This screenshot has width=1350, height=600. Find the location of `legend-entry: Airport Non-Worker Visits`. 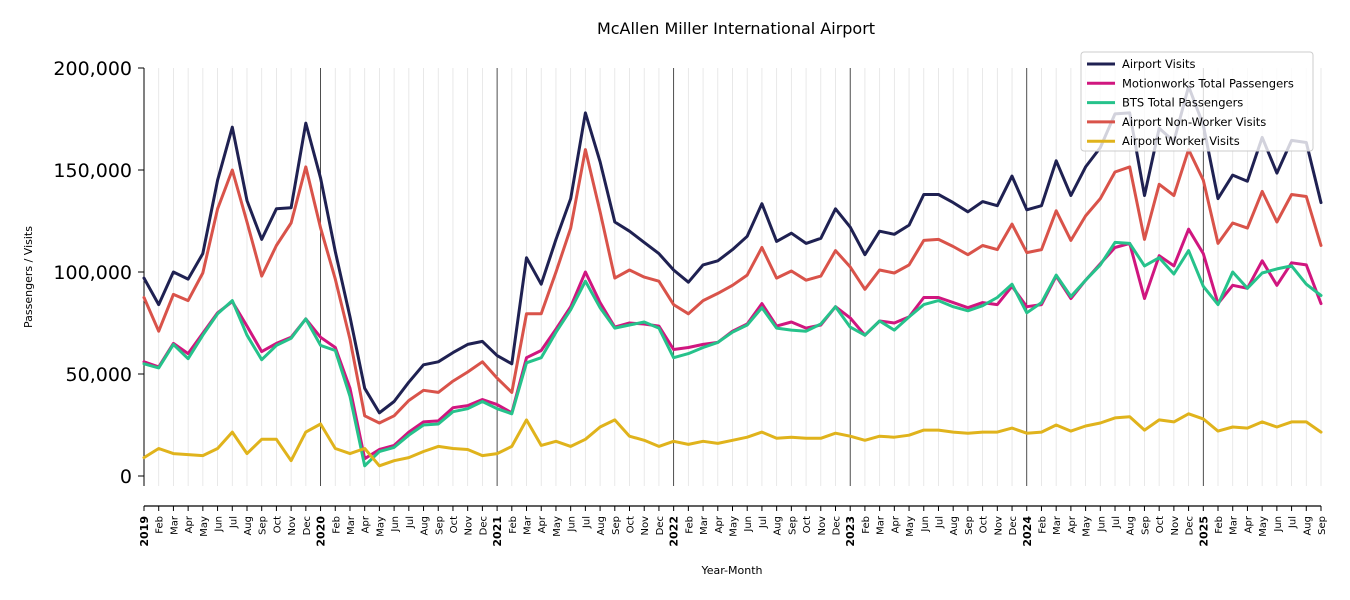

legend-entry: Airport Non-Worker Visits is located at coordinates (1194, 122).